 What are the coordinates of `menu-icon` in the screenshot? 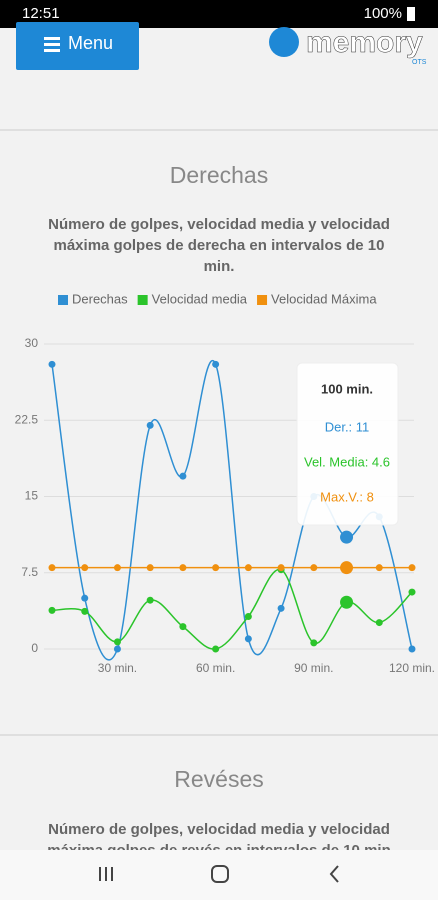 It's located at (52, 44).